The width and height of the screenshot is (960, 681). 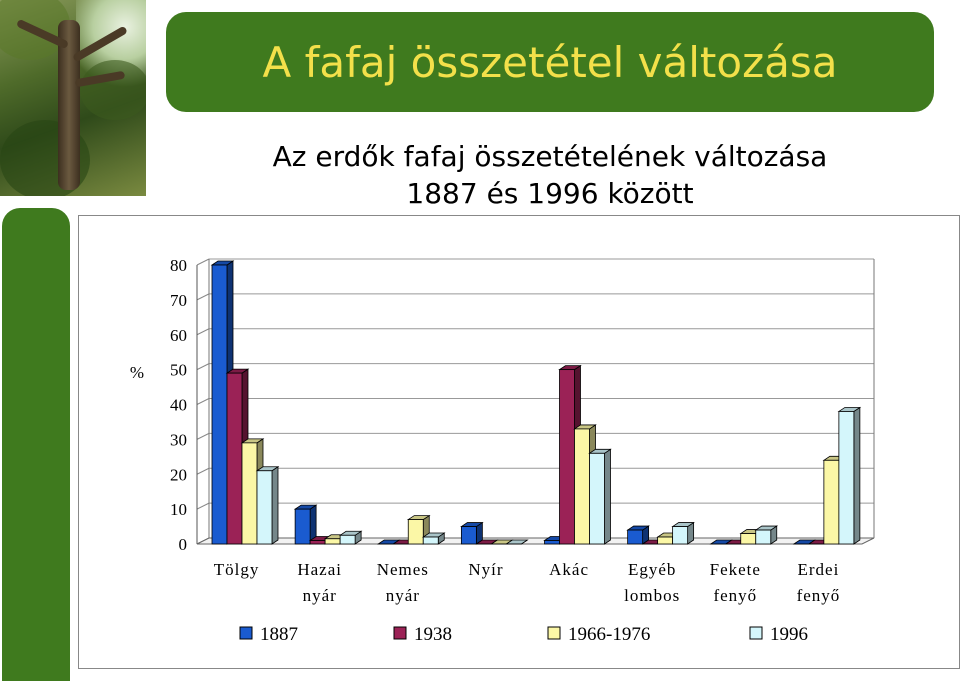 I want to click on x-tick-label: Akác, so click(x=569, y=569).